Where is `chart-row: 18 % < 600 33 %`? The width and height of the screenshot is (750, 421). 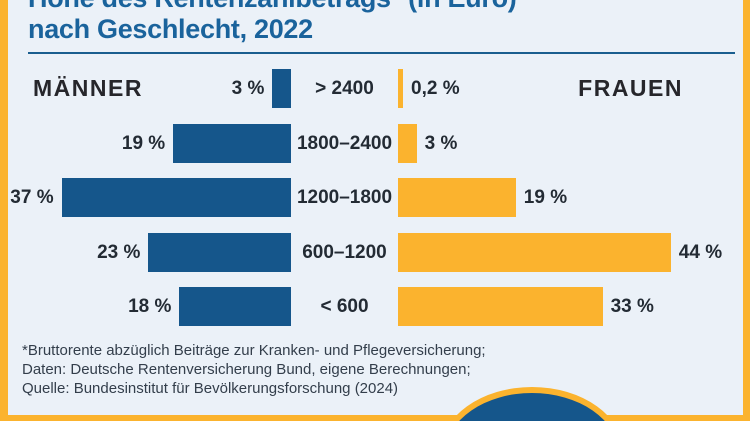
chart-row: 18 % < 600 33 % is located at coordinates (375, 307).